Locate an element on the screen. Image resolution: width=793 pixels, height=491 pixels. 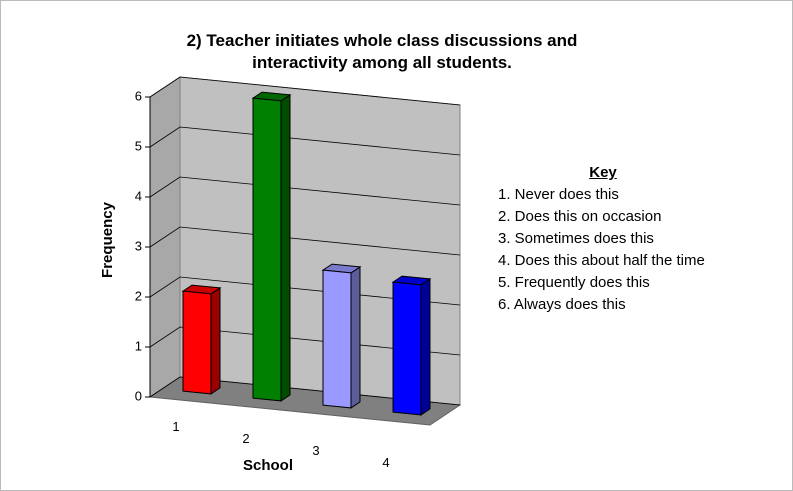
y-tick-label: 6 is located at coordinates (138, 95).